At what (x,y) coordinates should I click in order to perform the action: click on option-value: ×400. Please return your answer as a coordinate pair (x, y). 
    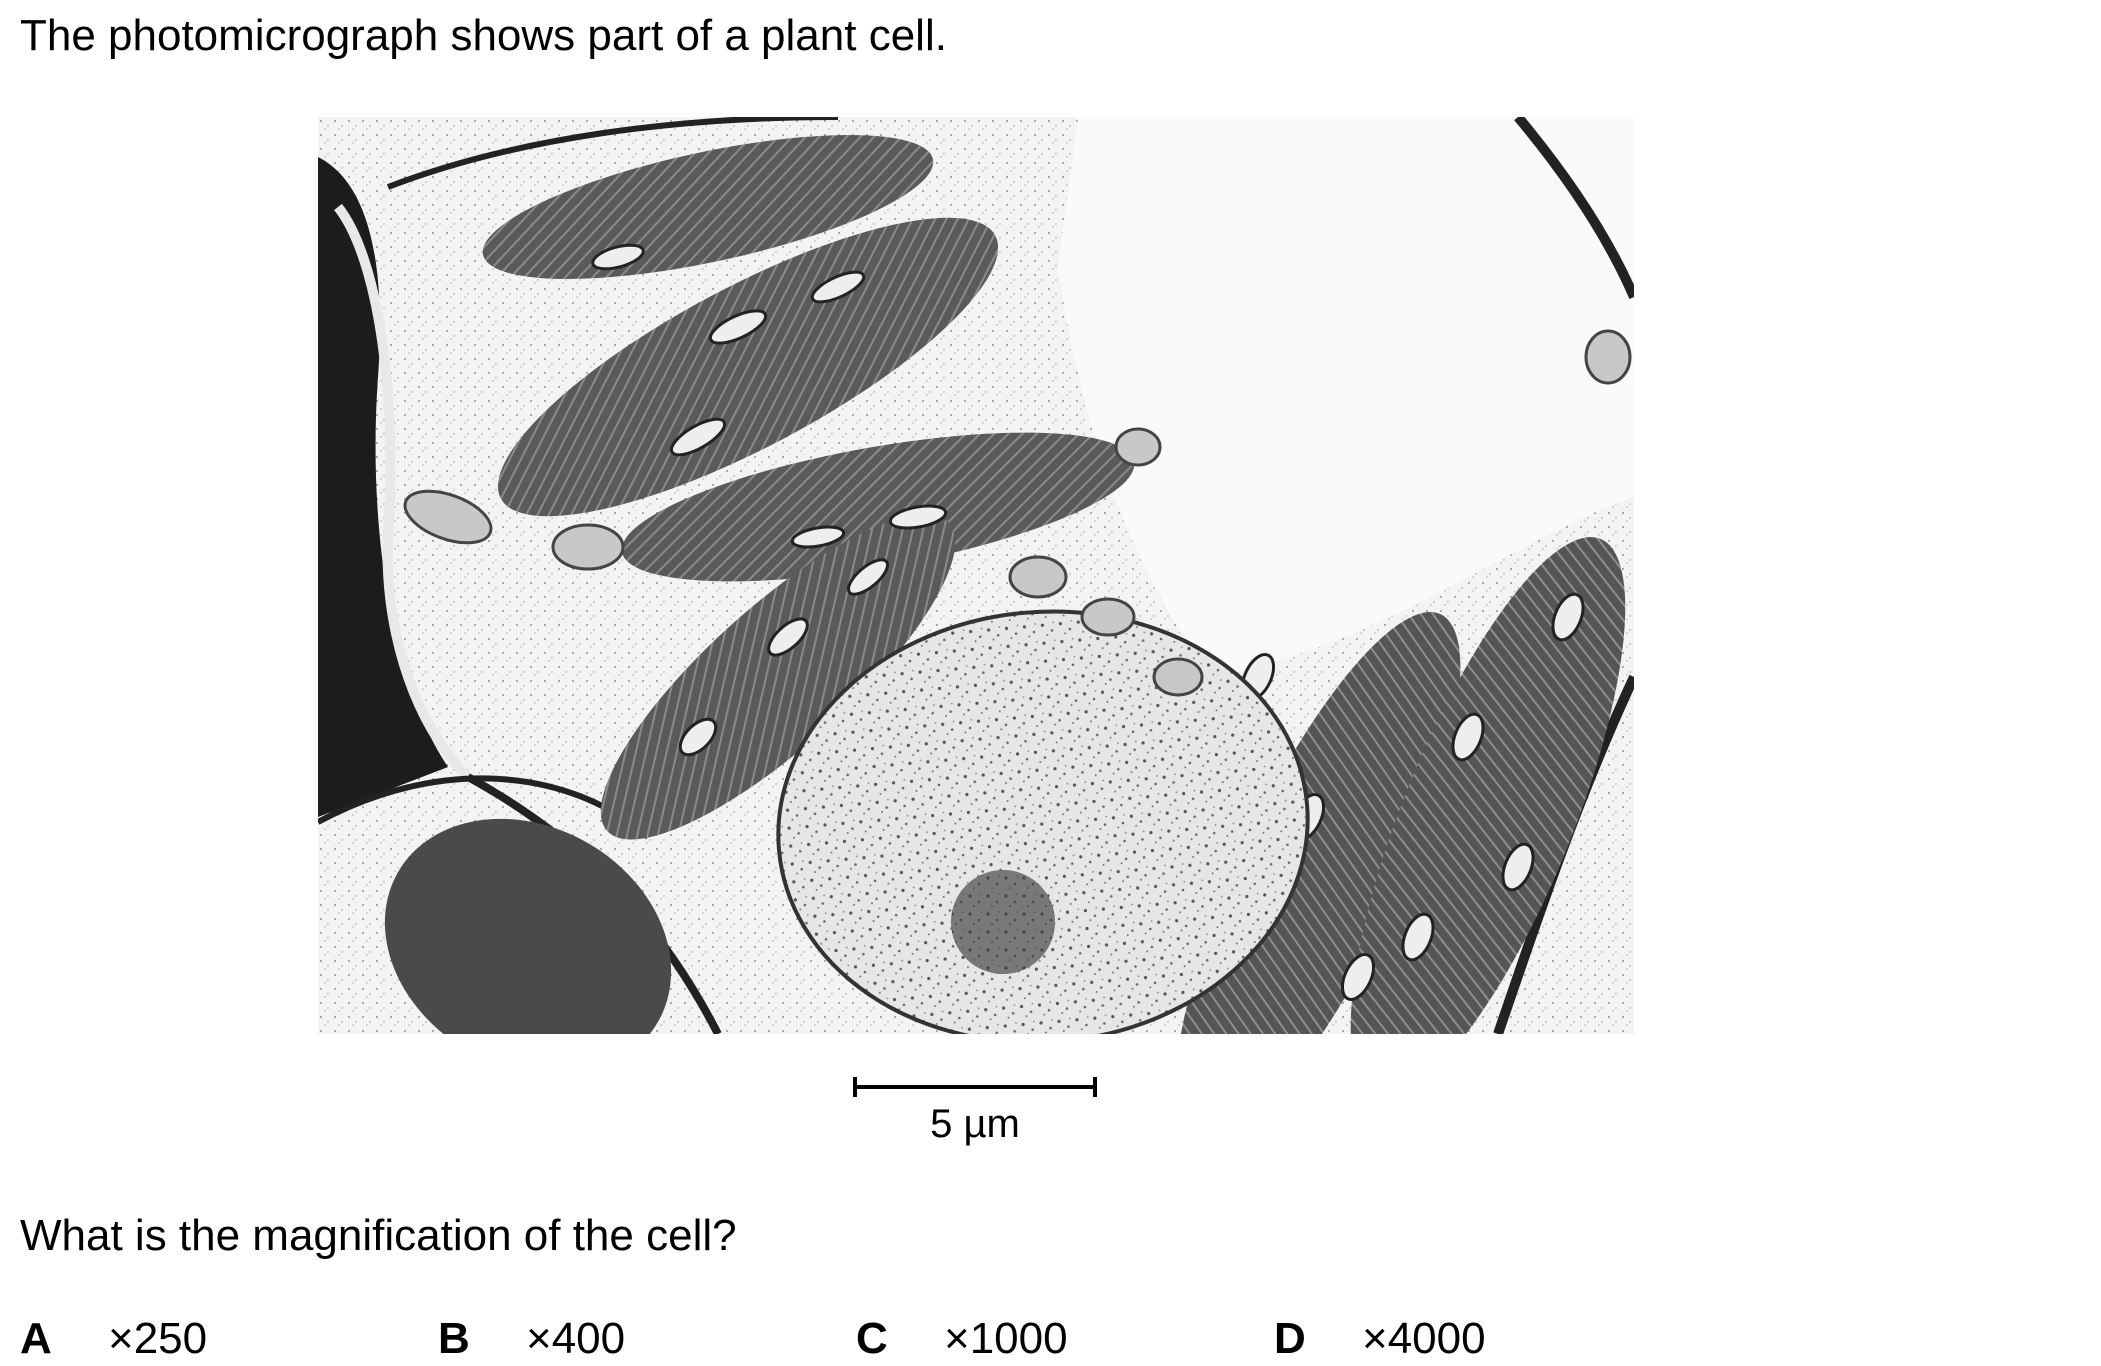
    Looking at the image, I should click on (576, 1338).